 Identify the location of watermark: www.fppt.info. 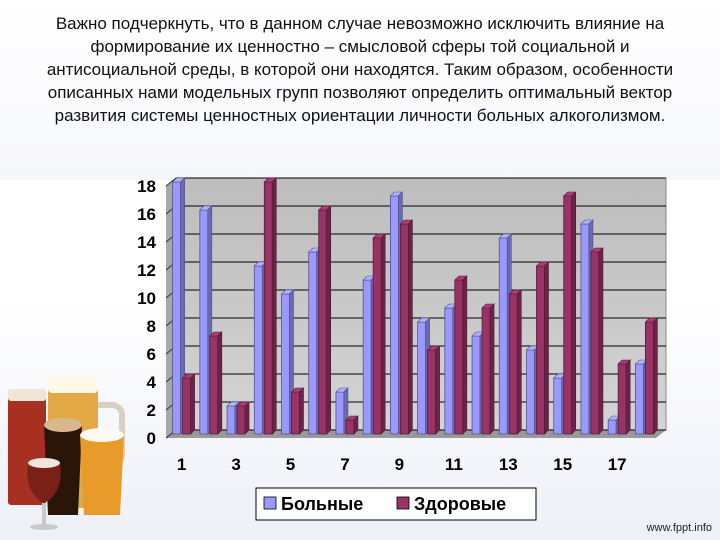
(679, 528).